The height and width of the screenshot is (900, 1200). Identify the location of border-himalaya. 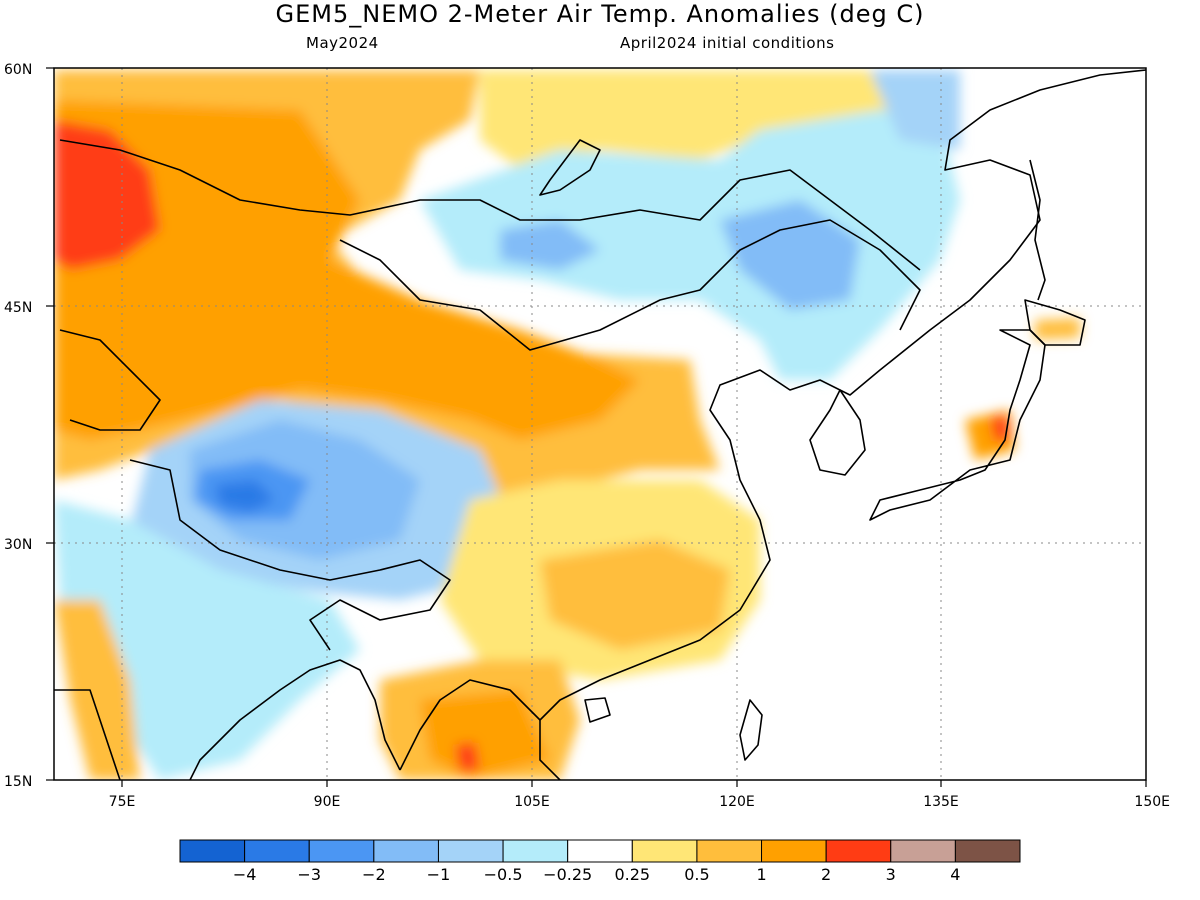
(290, 555).